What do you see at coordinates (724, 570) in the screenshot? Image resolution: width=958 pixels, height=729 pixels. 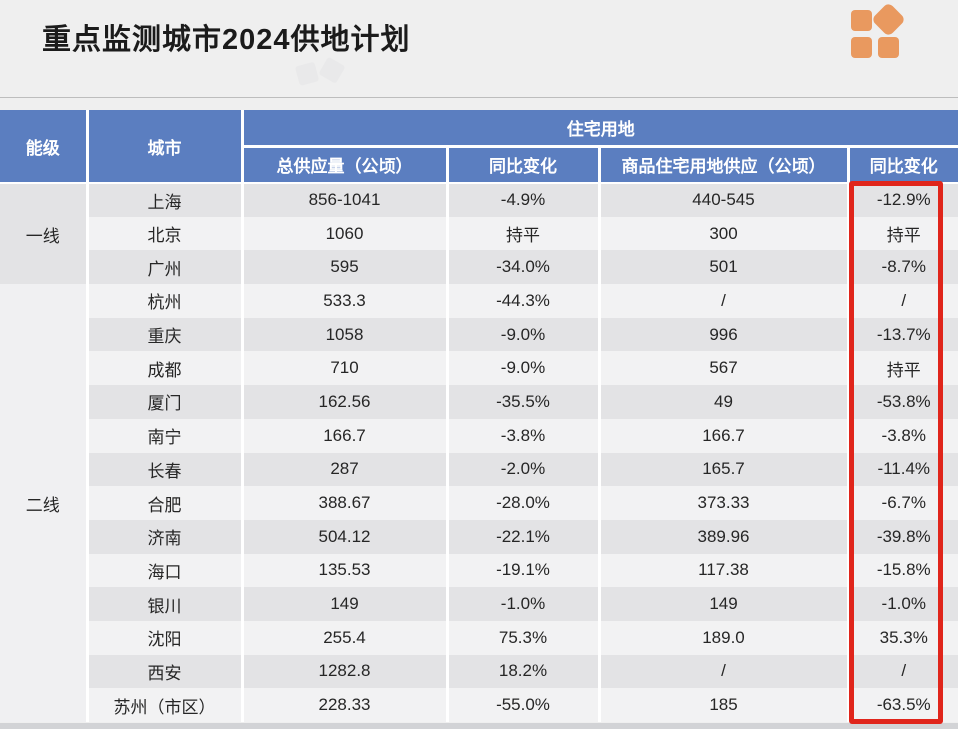 I see `commodity-supply-cell: 117.38` at bounding box center [724, 570].